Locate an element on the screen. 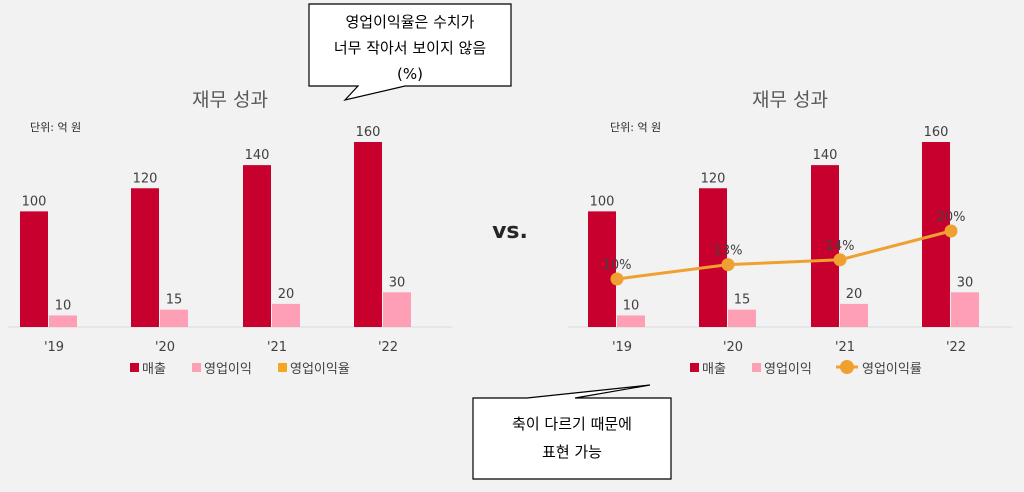 The image size is (1024, 492). right-chart-title: 재무 성과 is located at coordinates (790, 100).